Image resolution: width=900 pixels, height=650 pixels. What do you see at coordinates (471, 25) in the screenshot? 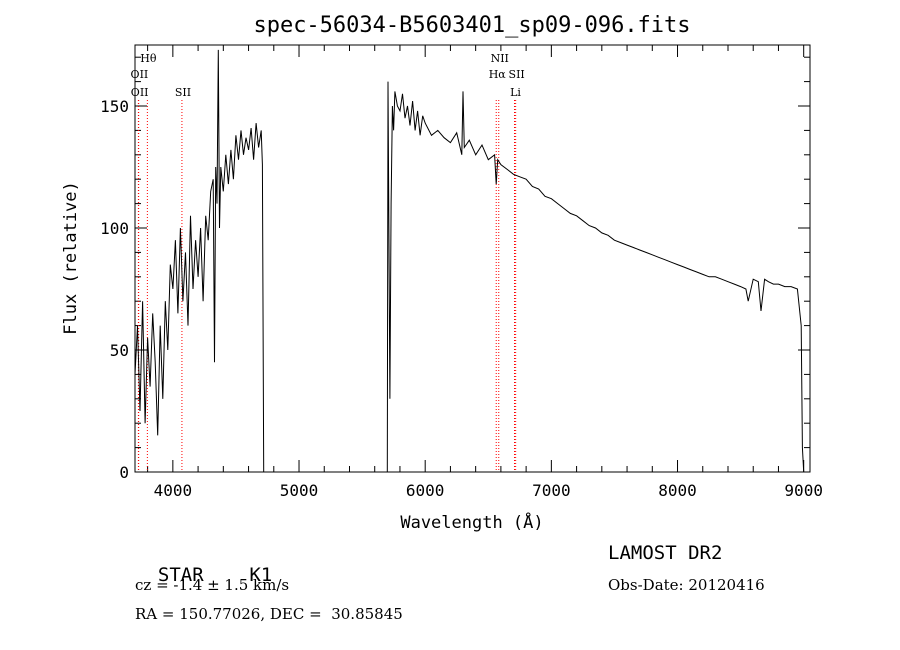
I see `chart-title: spec-56034-B5603401_sp09-096.fits` at bounding box center [471, 25].